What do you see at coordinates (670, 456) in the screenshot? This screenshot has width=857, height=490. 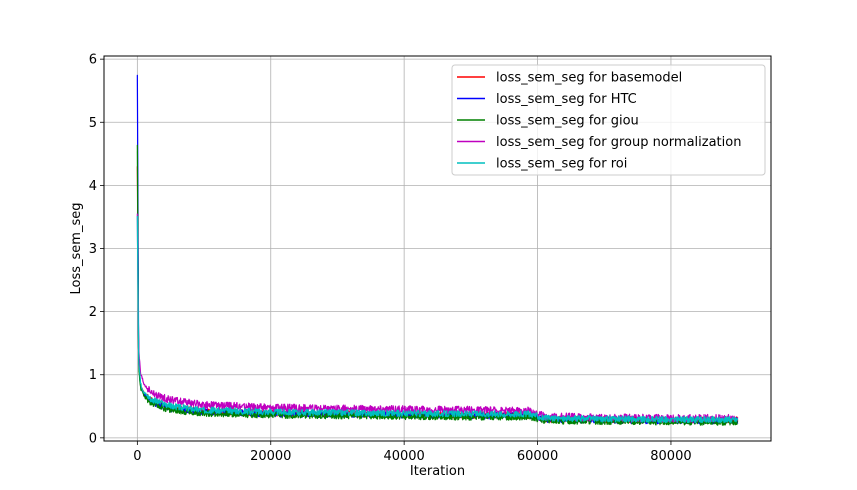 I see `x-tick-label: 80000` at bounding box center [670, 456].